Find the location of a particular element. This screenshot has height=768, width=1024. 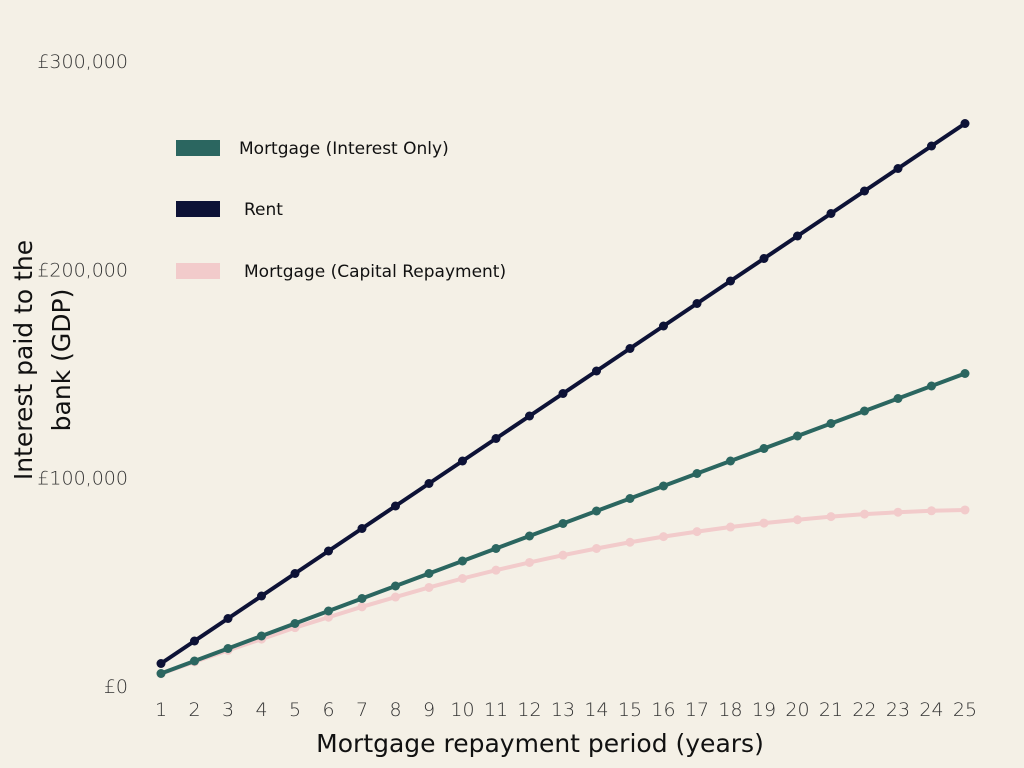

y-tick-label: £300,000 is located at coordinates (82, 62).